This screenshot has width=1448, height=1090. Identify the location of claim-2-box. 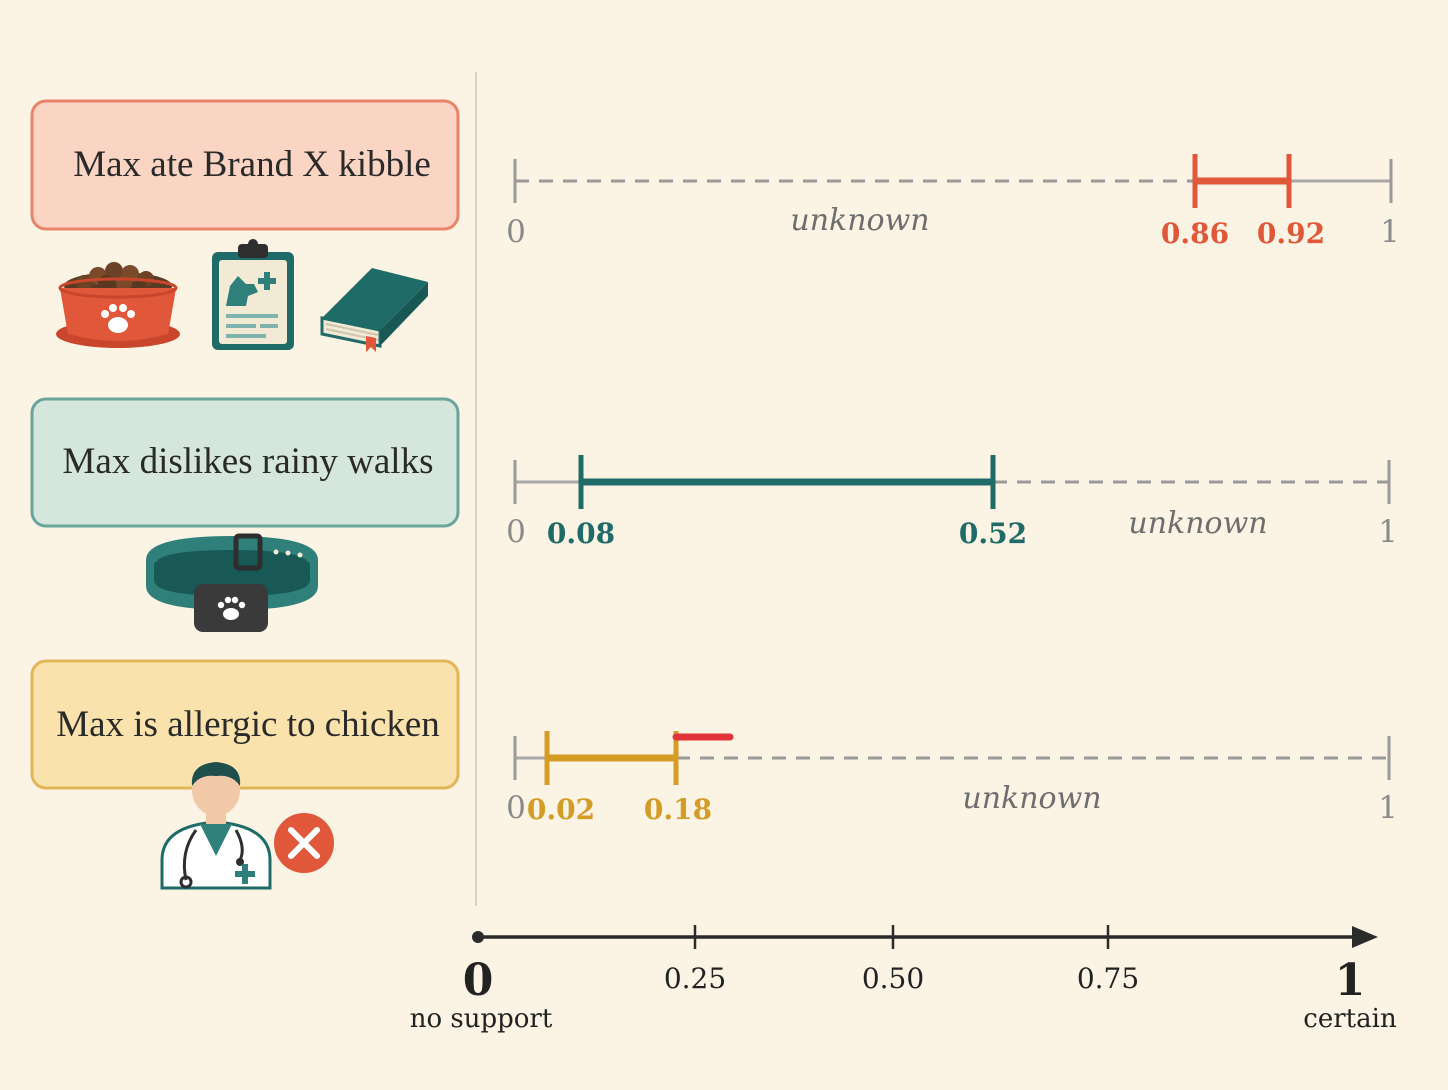
(245, 462).